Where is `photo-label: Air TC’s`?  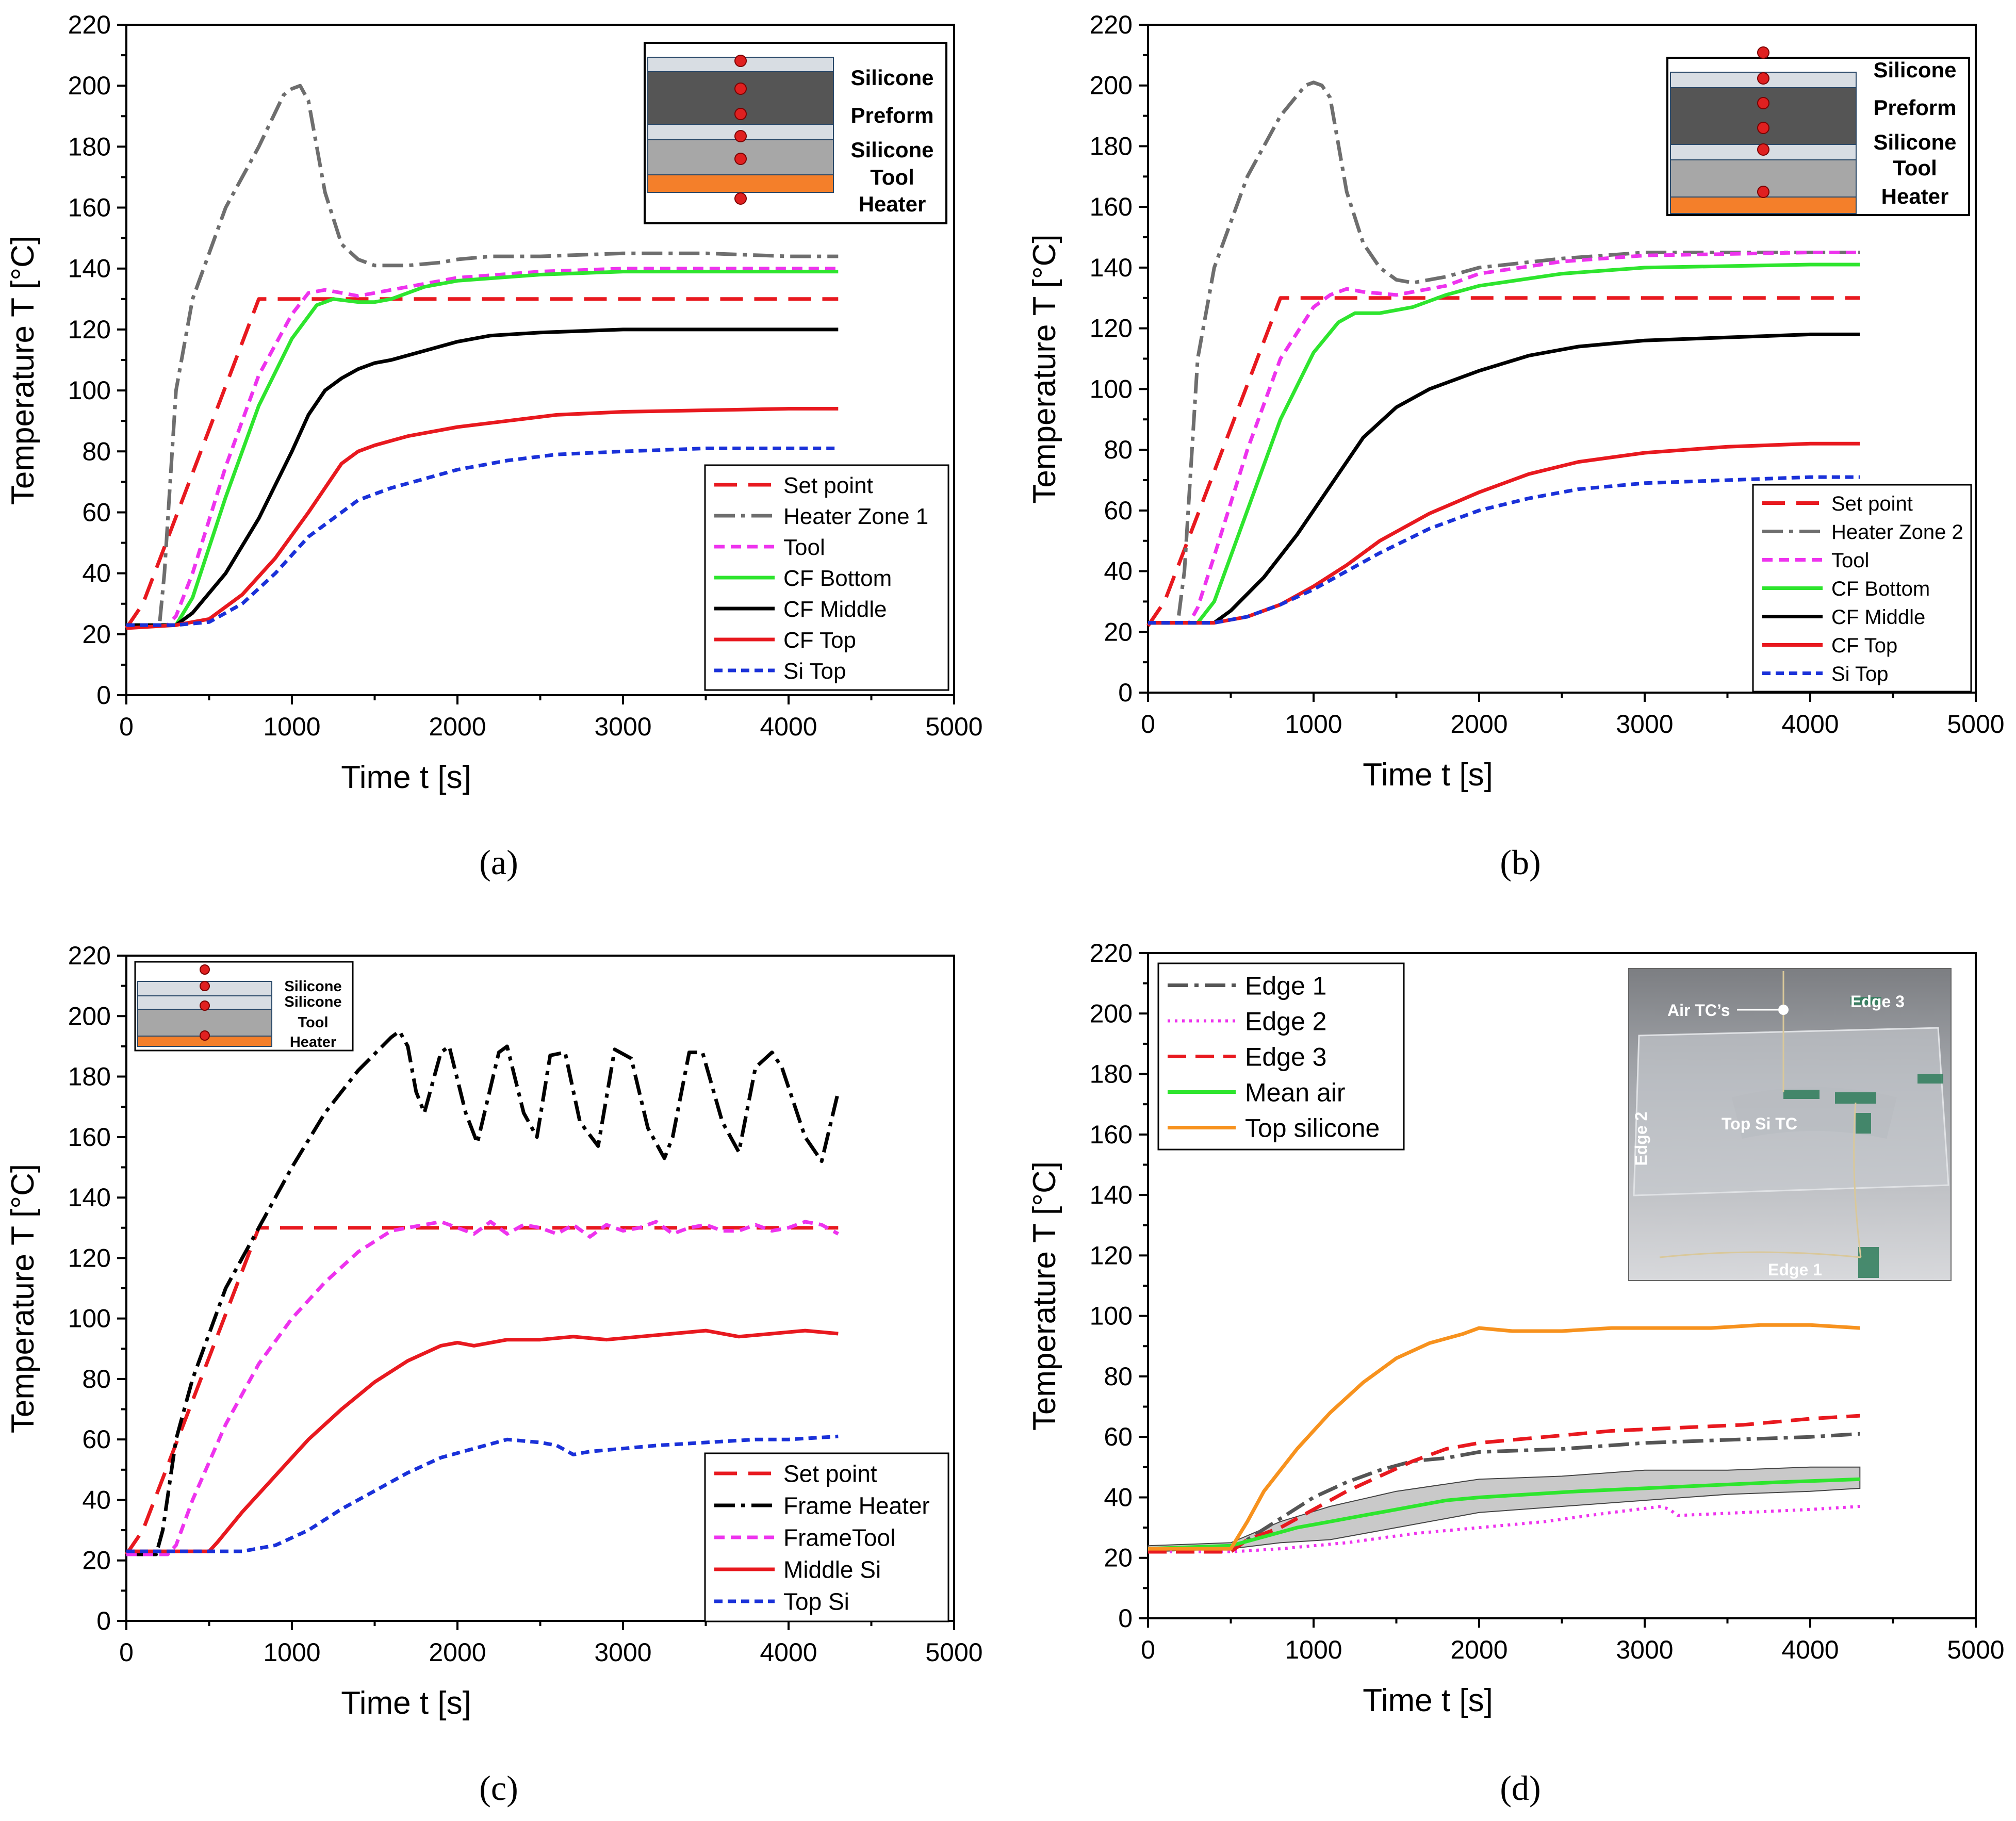 photo-label: Air TC’s is located at coordinates (1698, 1010).